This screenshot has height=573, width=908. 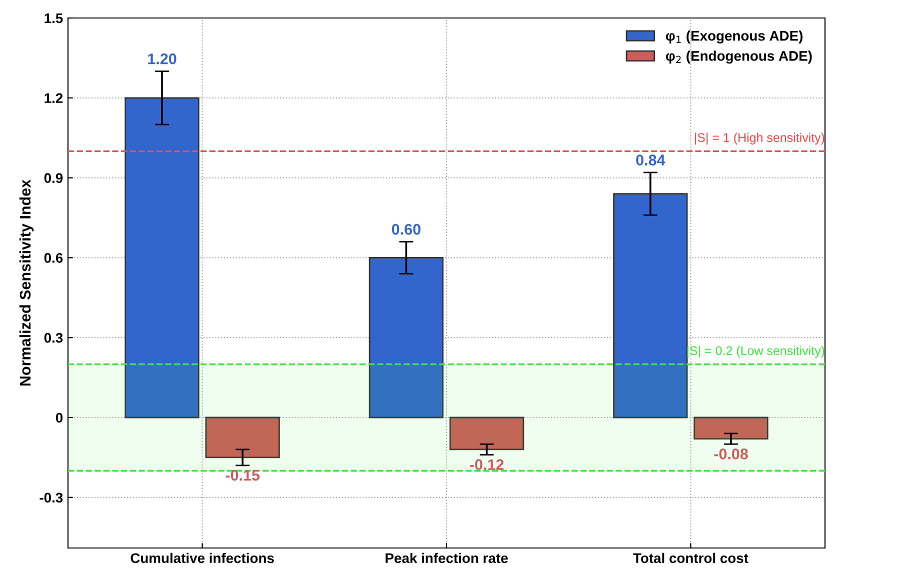 What do you see at coordinates (739, 57) in the screenshot?
I see `legend-label: φ$_{2}$ (Endogenous ADE)` at bounding box center [739, 57].